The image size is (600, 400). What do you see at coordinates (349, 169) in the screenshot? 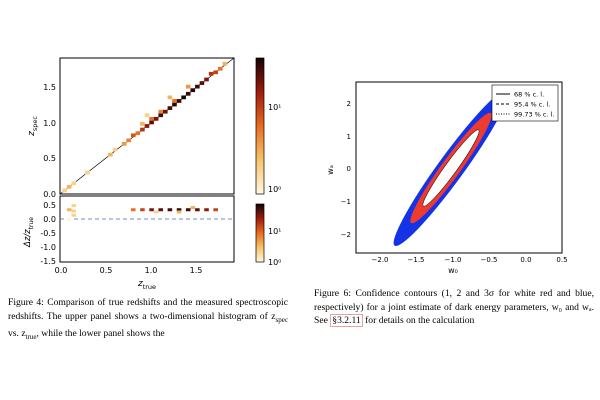
I see `contour-ytick-label: 0` at bounding box center [349, 169].